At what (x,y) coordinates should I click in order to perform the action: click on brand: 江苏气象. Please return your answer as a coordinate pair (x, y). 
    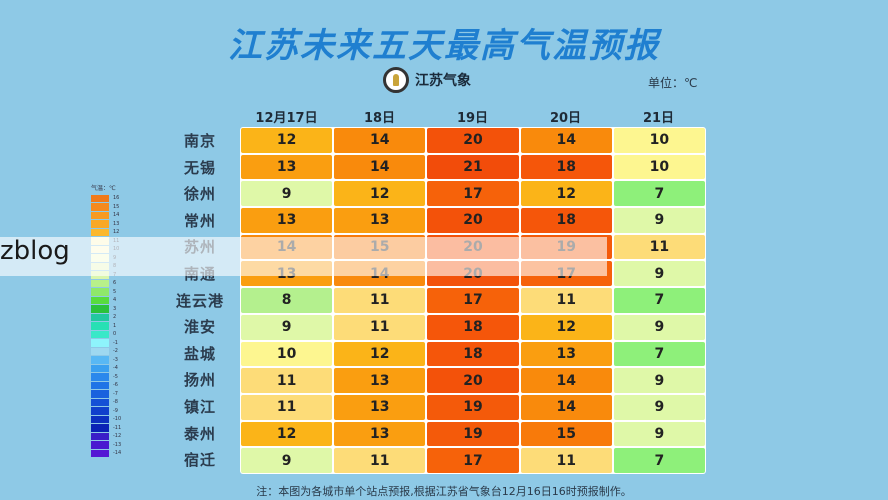
    Looking at the image, I should click on (427, 80).